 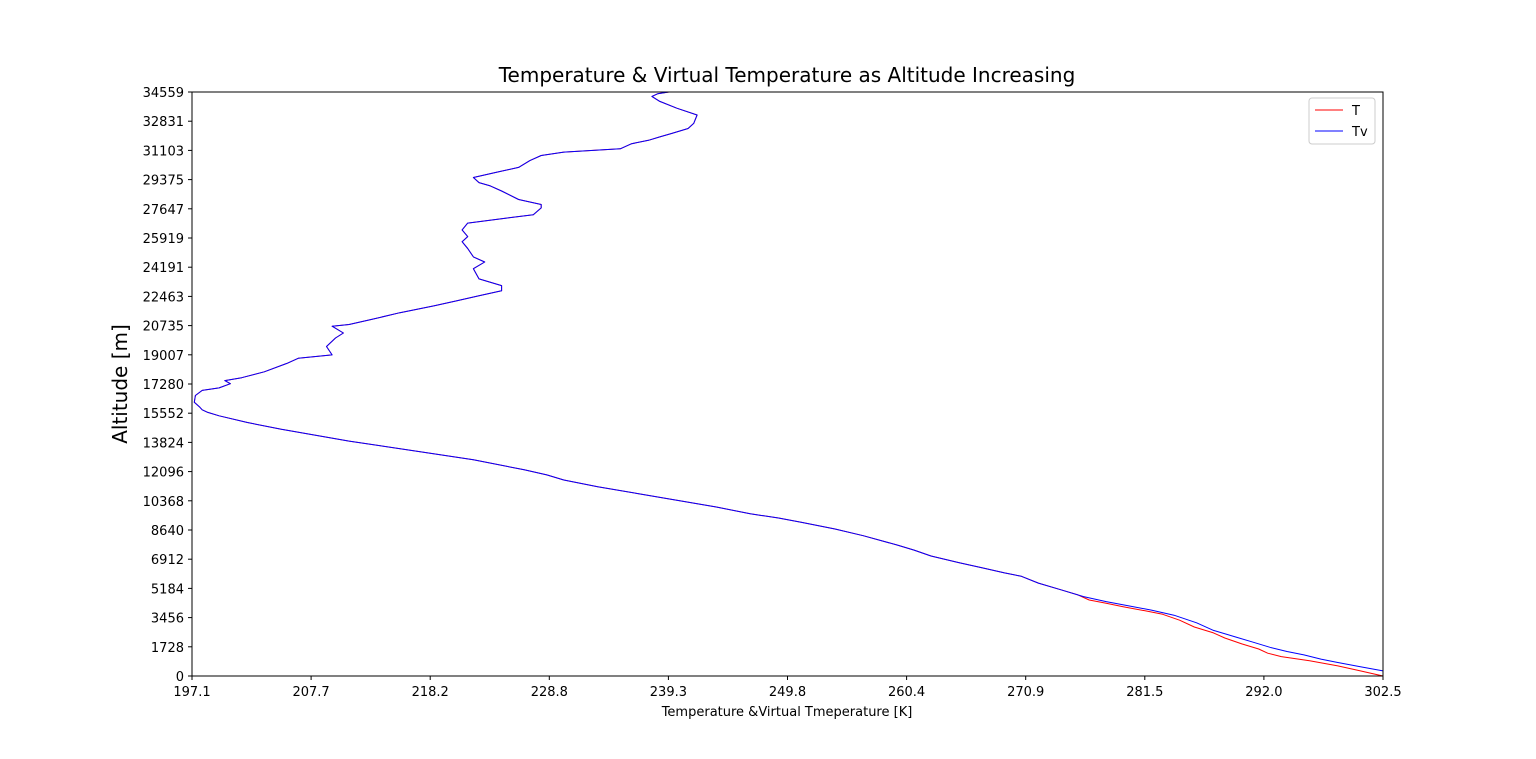 I want to click on legend: T Tv, so click(x=1342, y=121).